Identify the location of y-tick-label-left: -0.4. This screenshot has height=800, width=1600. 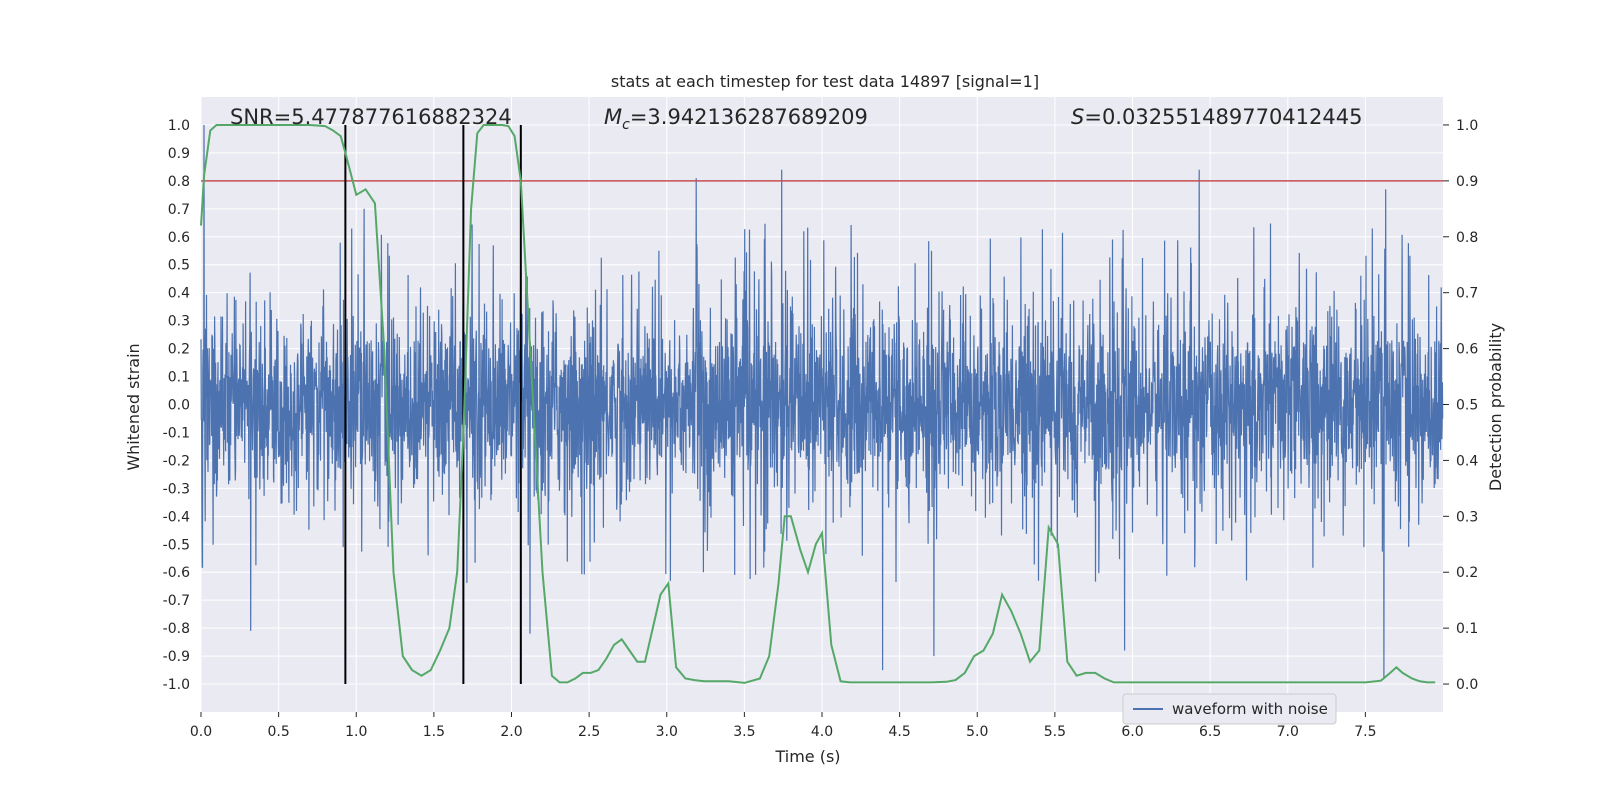
(176, 517).